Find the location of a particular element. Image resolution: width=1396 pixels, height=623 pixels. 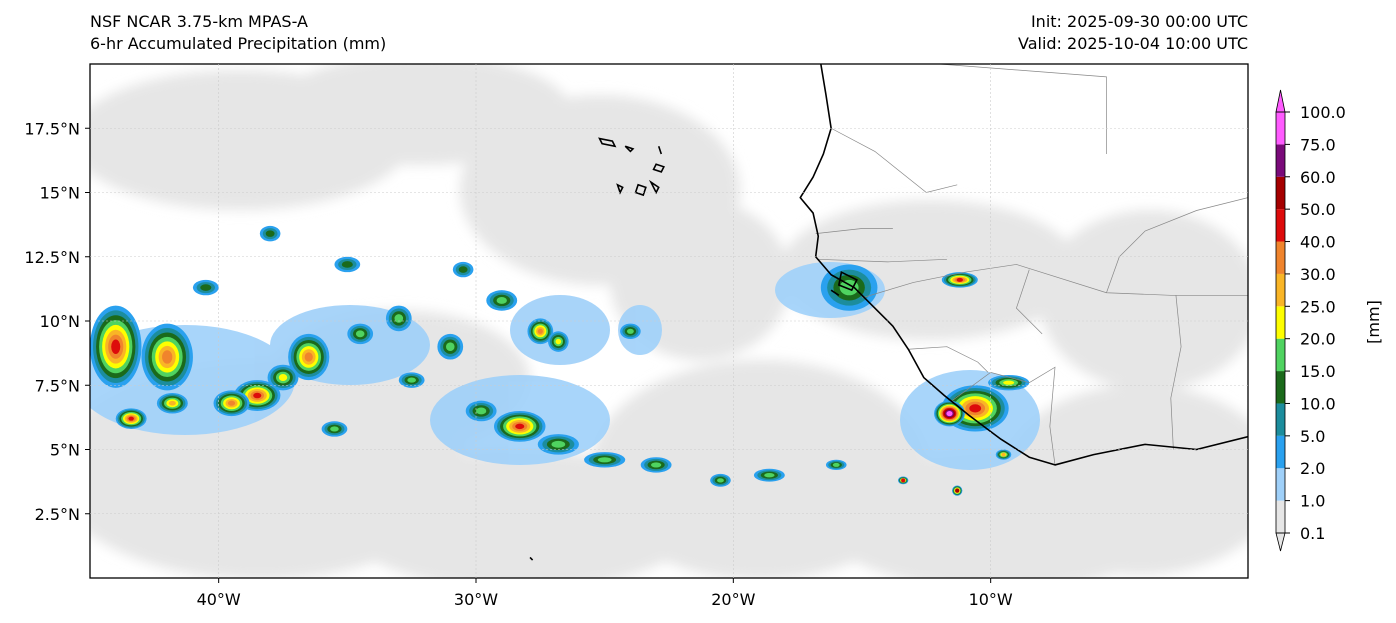

colorbar-extend-min is located at coordinates (1280, 542).